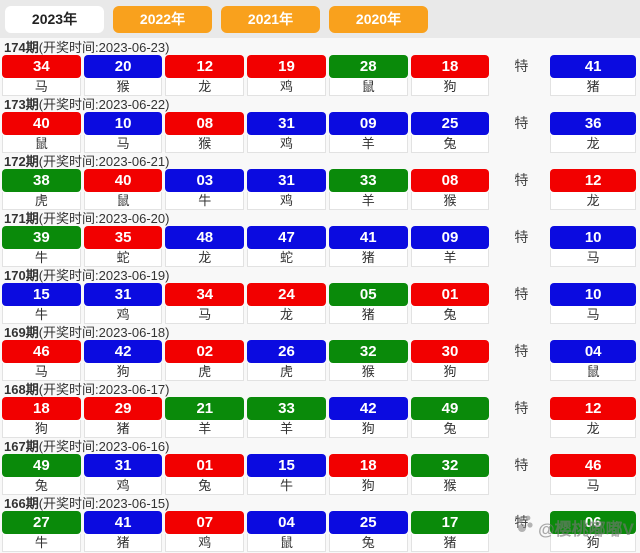 The width and height of the screenshot is (640, 553). What do you see at coordinates (320, 275) in the screenshot?
I see `draw-header: 170期(开奖时间:2023-06-19)` at bounding box center [320, 275].